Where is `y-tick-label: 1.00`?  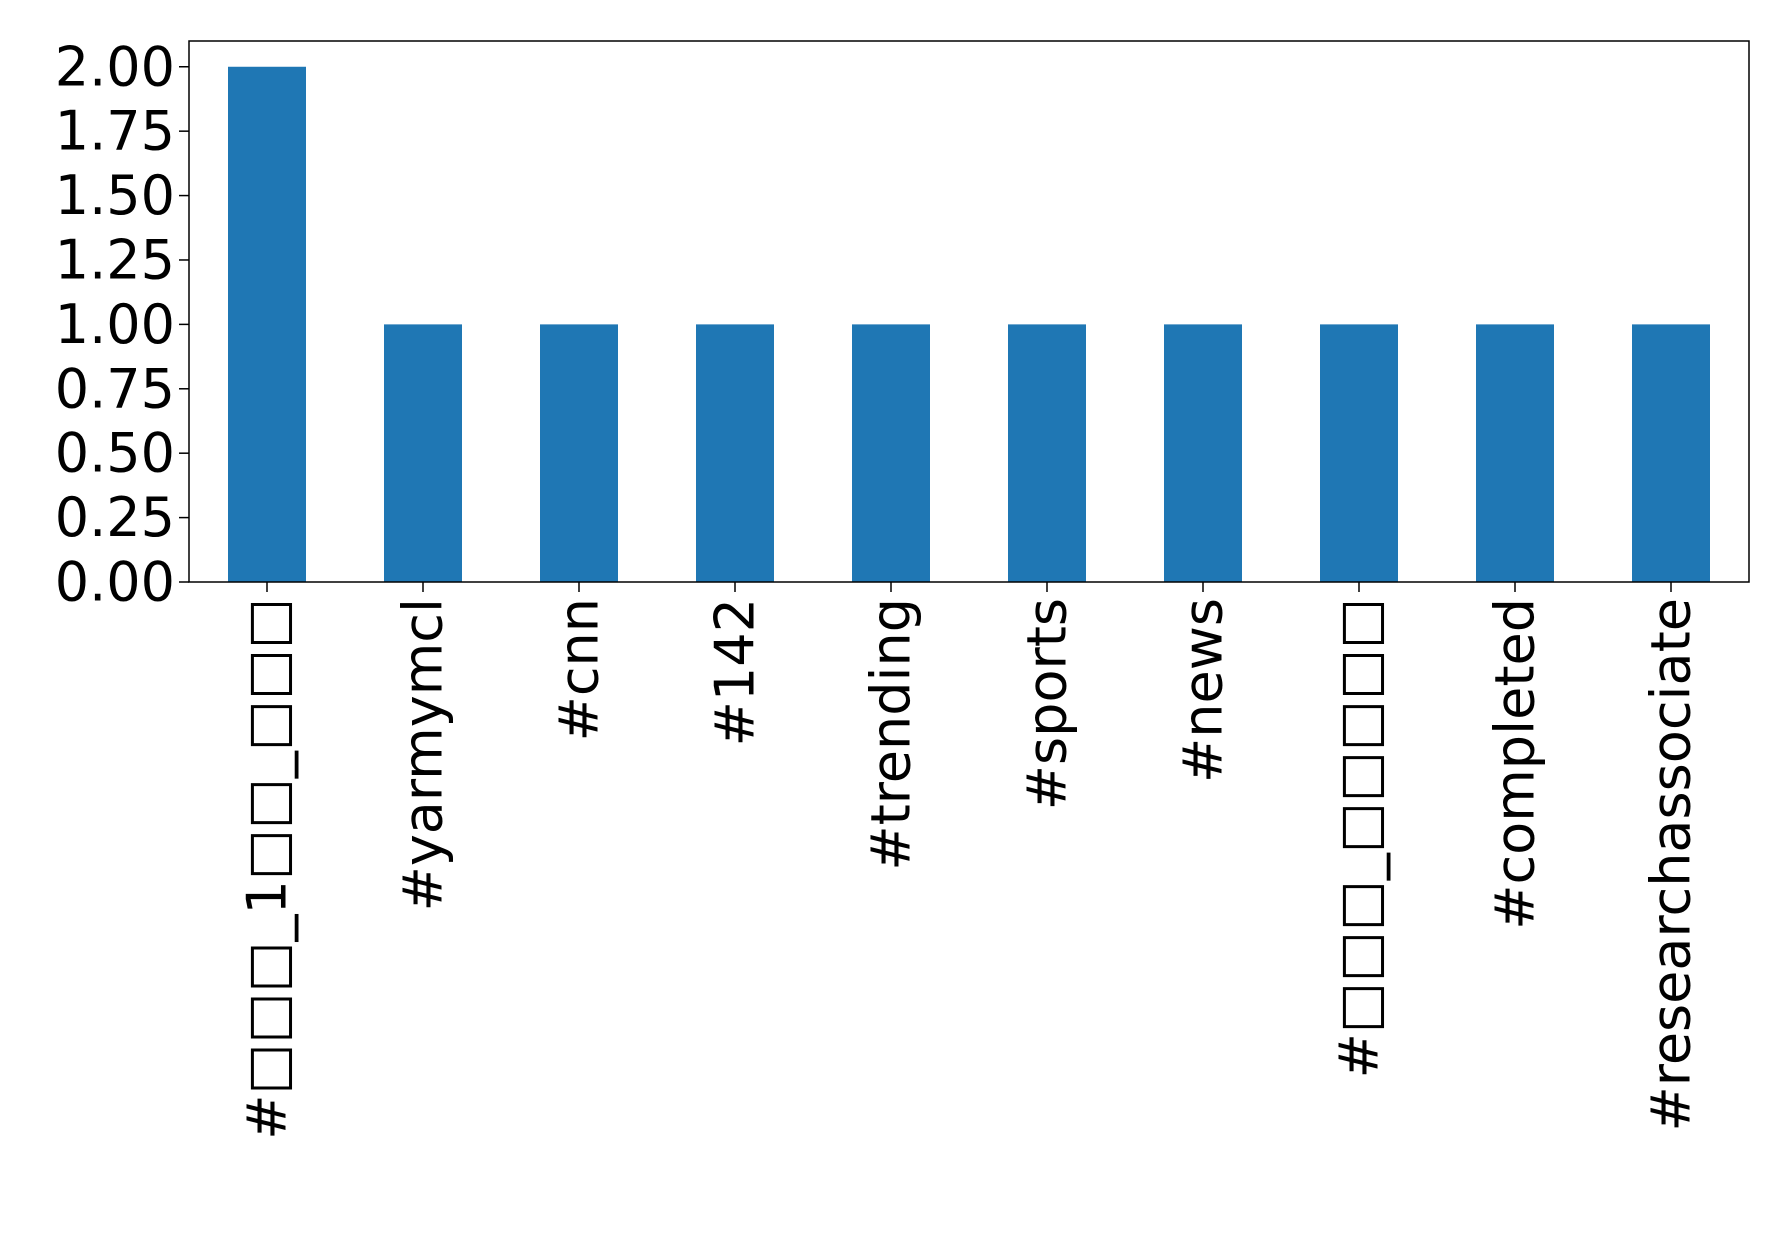
y-tick-label: 1.00 is located at coordinates (115, 324).